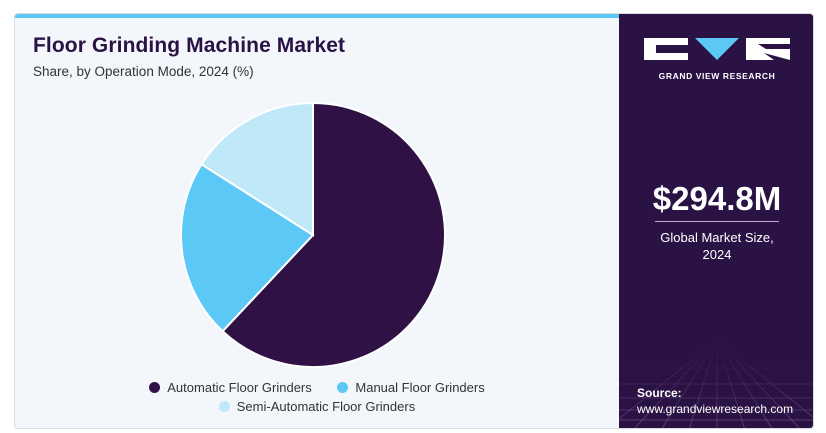  I want to click on source-url: www.grandviewresearch.com, so click(715, 409).